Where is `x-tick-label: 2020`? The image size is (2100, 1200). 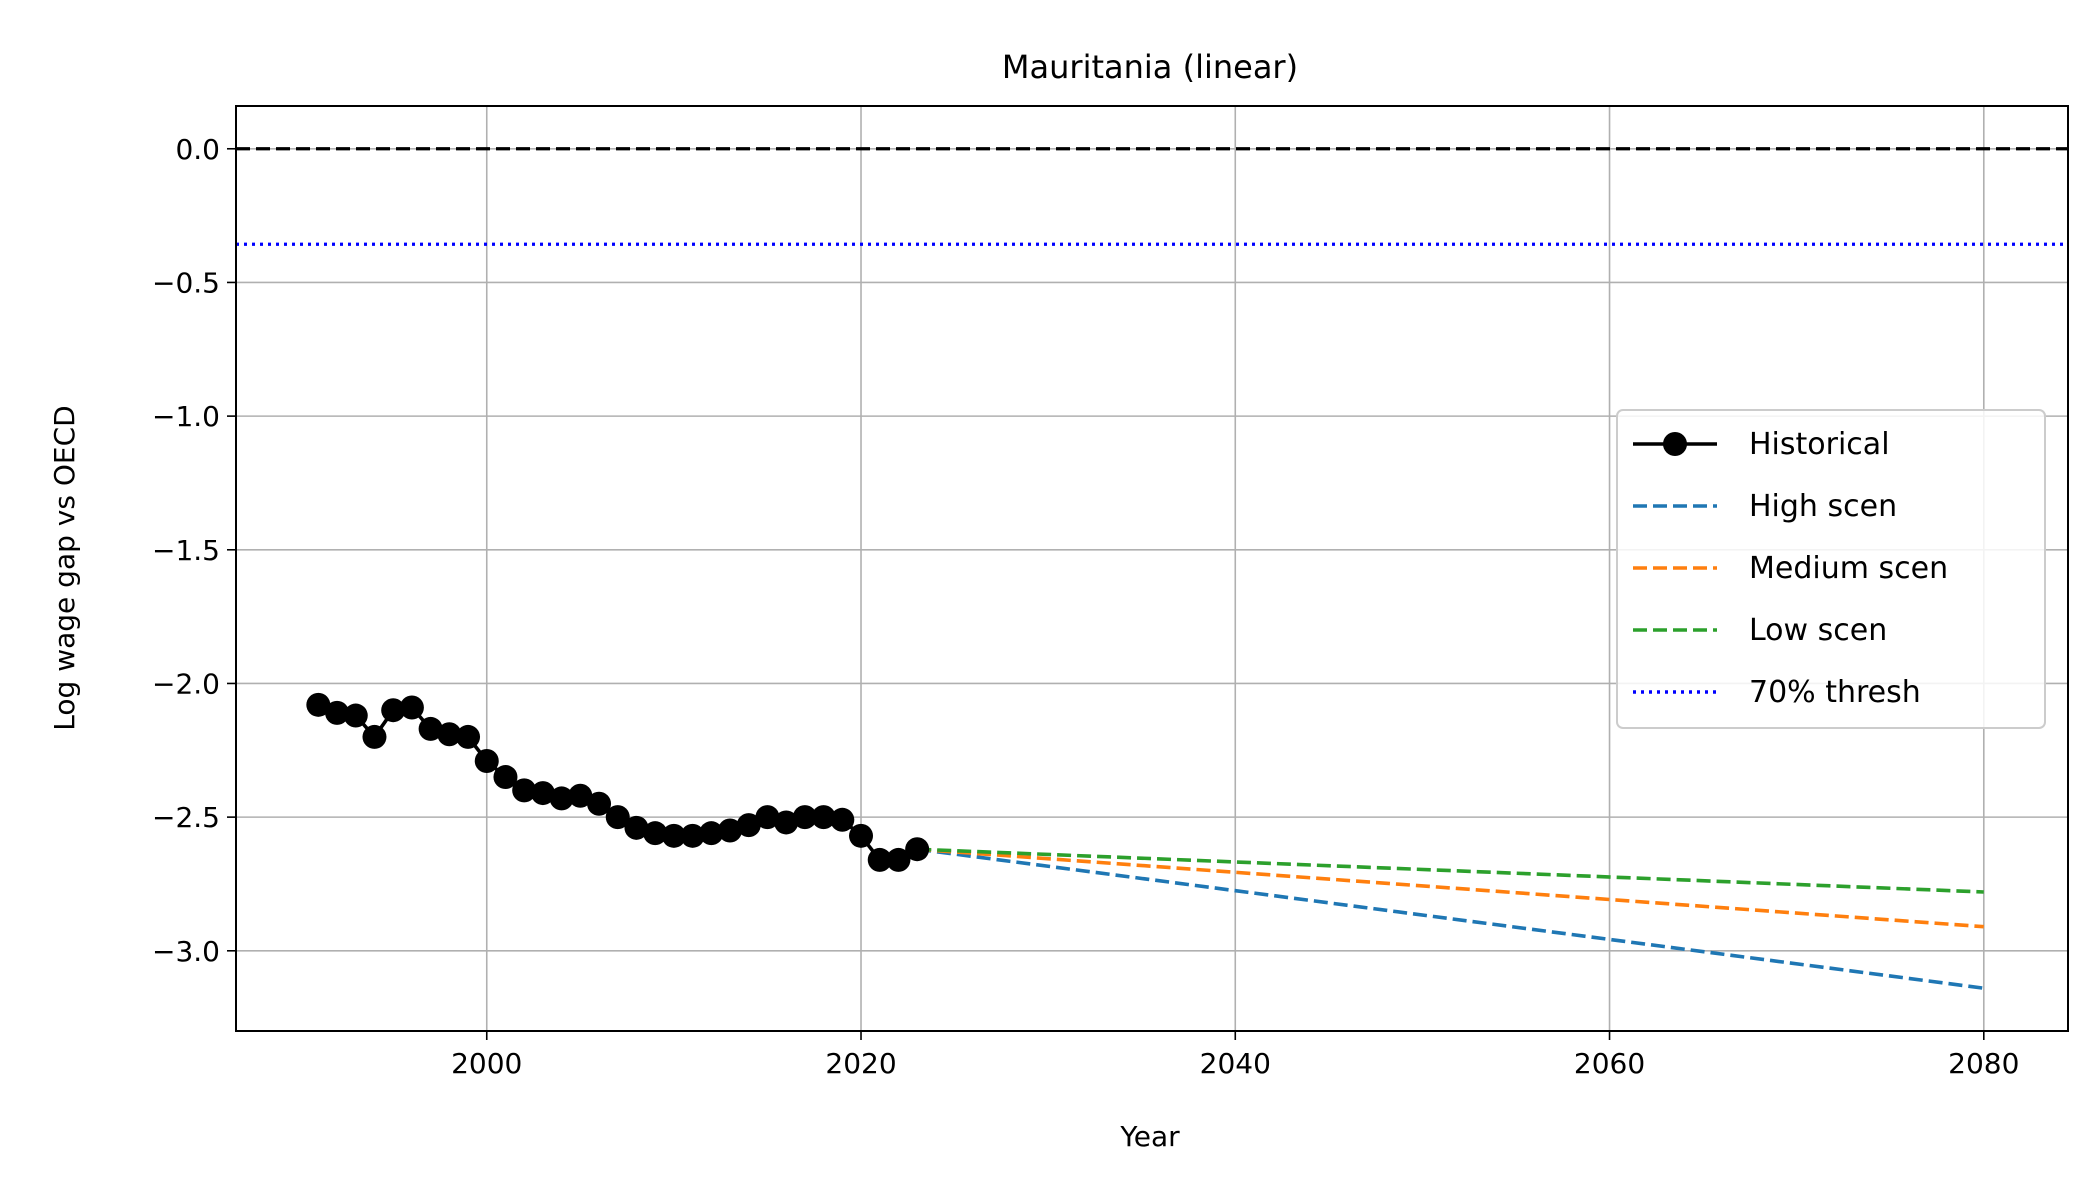 x-tick-label: 2020 is located at coordinates (860, 1063).